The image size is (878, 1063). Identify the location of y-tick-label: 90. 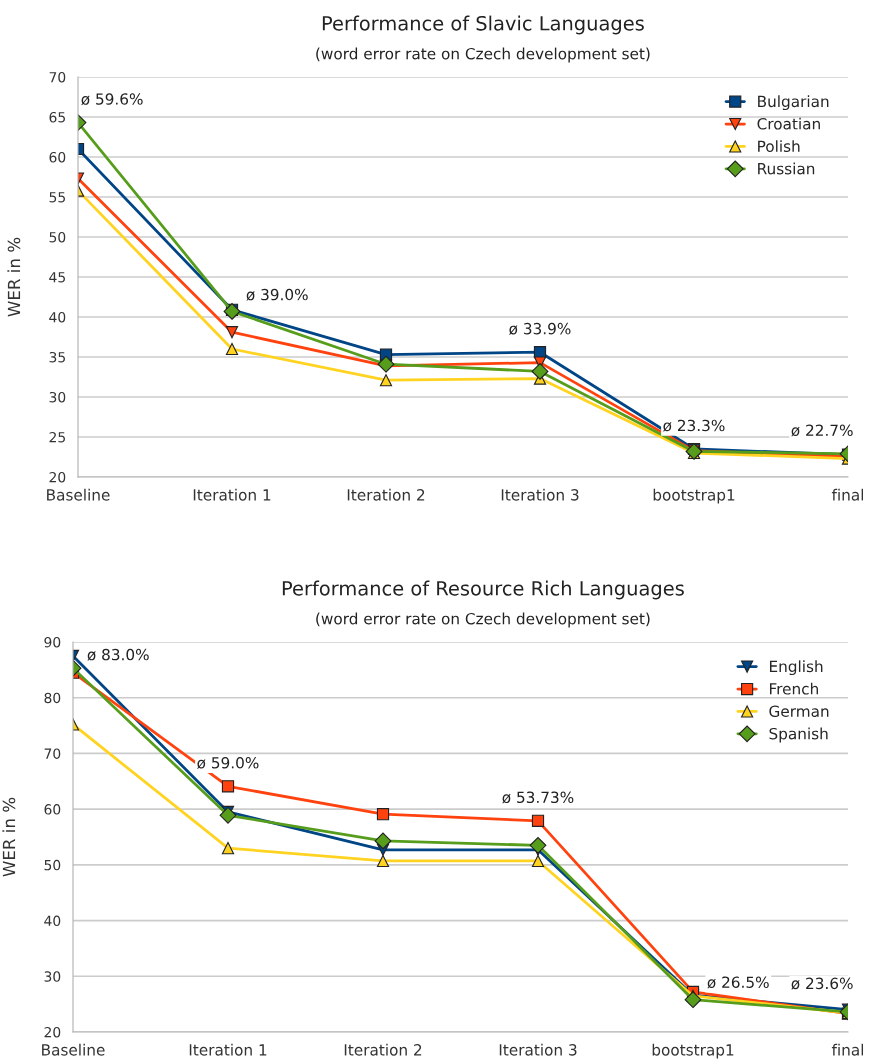
(52, 642).